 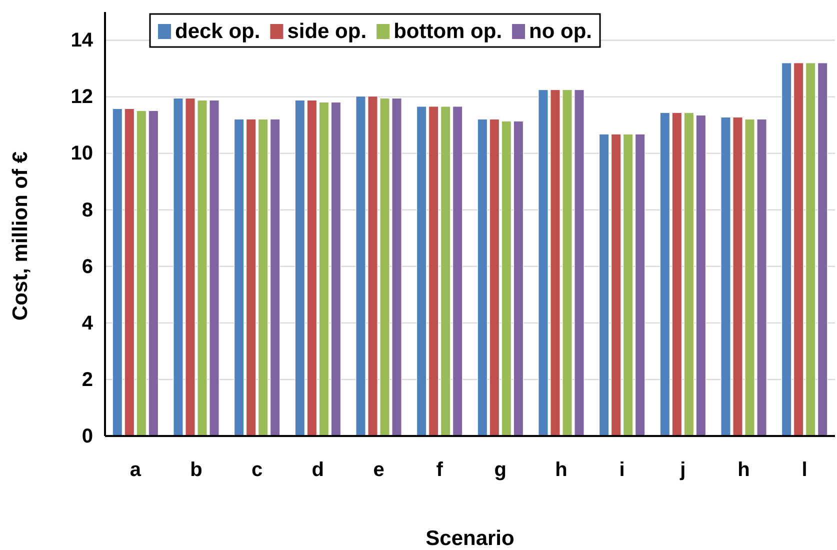 What do you see at coordinates (622, 470) in the screenshot?
I see `x-tick-label: i` at bounding box center [622, 470].